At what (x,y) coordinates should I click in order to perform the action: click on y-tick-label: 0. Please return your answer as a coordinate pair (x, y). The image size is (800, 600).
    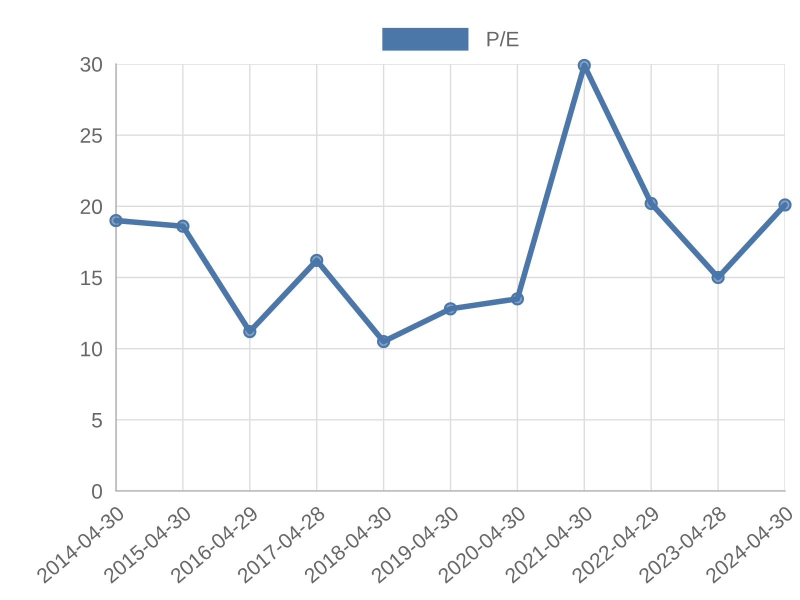
    Looking at the image, I should click on (97, 491).